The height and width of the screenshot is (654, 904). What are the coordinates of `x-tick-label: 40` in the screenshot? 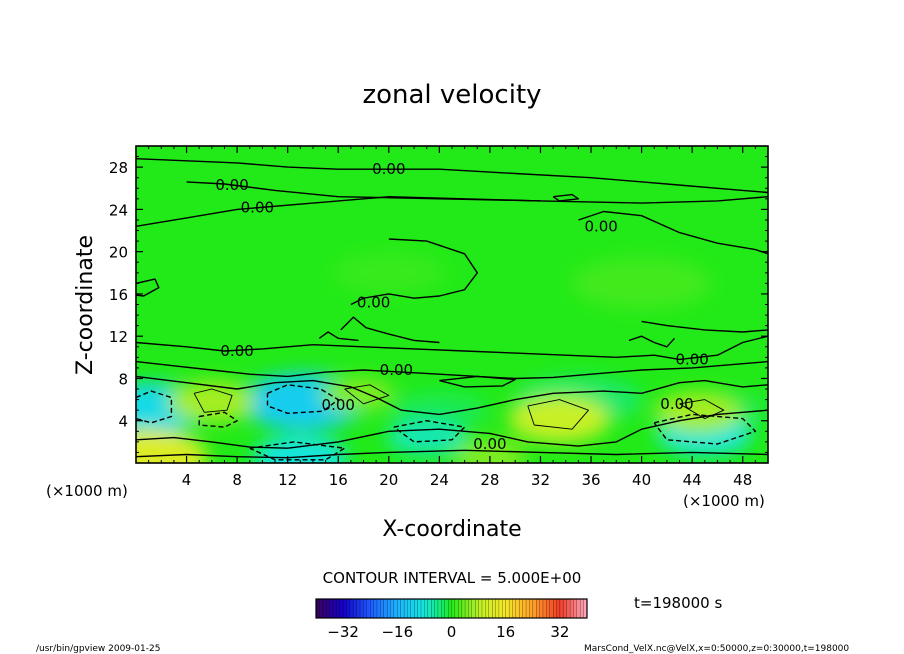 It's located at (641, 480).